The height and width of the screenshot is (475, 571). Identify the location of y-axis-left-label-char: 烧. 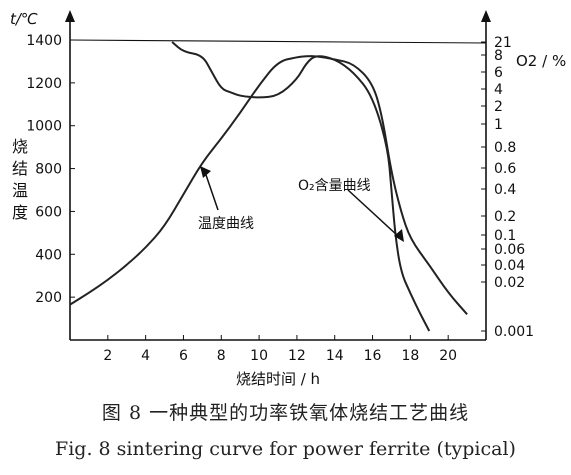
(20, 146).